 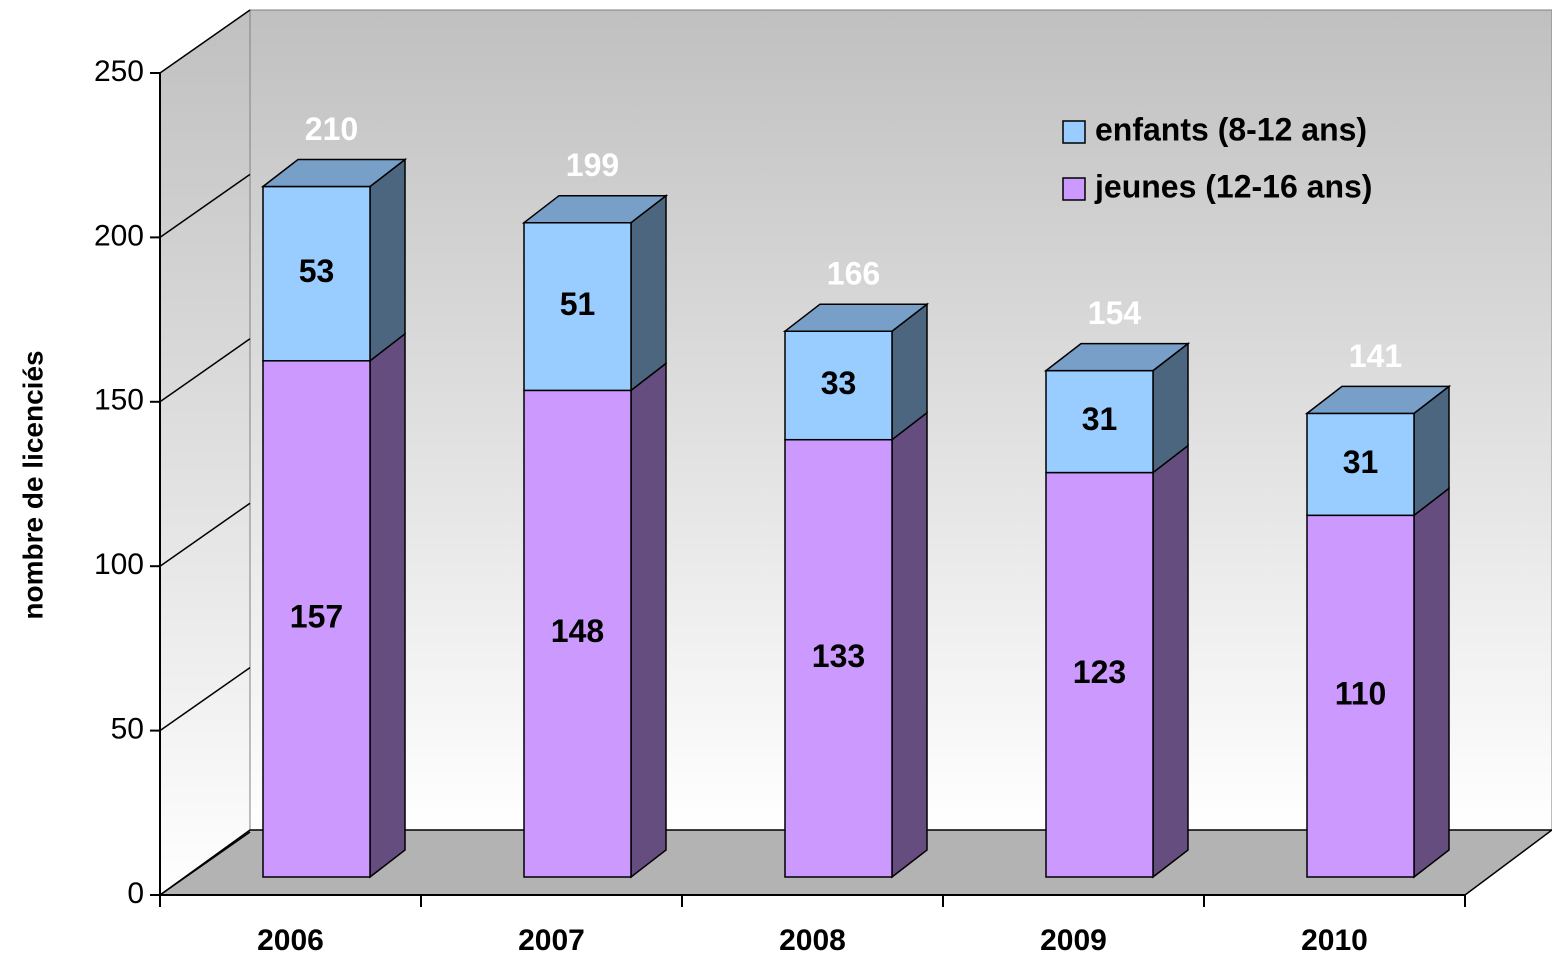 I want to click on bar-value-label: 133, so click(x=838, y=656).